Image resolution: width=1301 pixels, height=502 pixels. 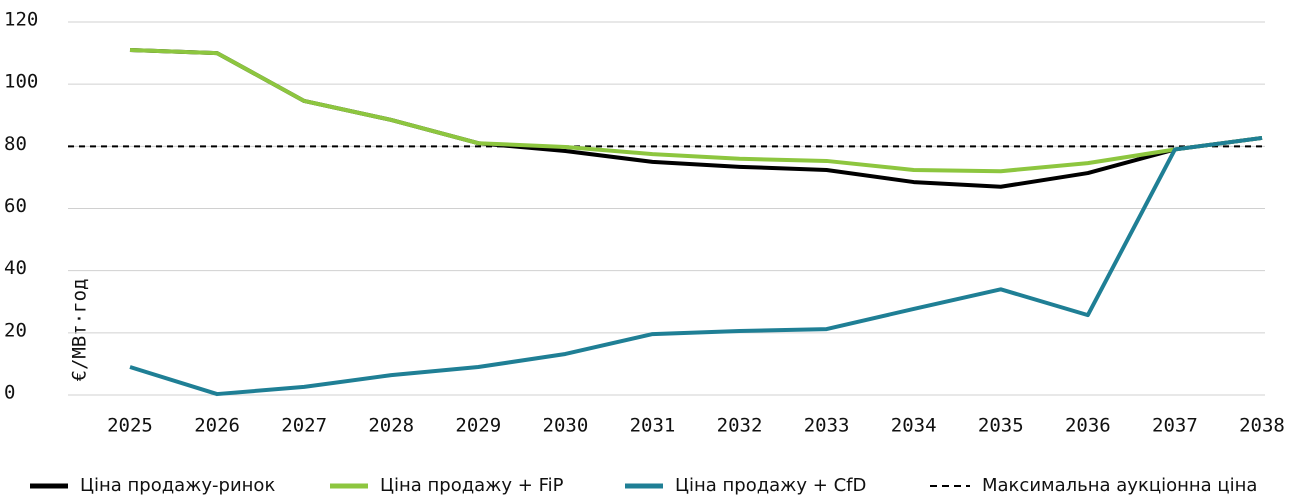 What do you see at coordinates (15, 330) in the screenshot?
I see `y-tick-label: 20` at bounding box center [15, 330].